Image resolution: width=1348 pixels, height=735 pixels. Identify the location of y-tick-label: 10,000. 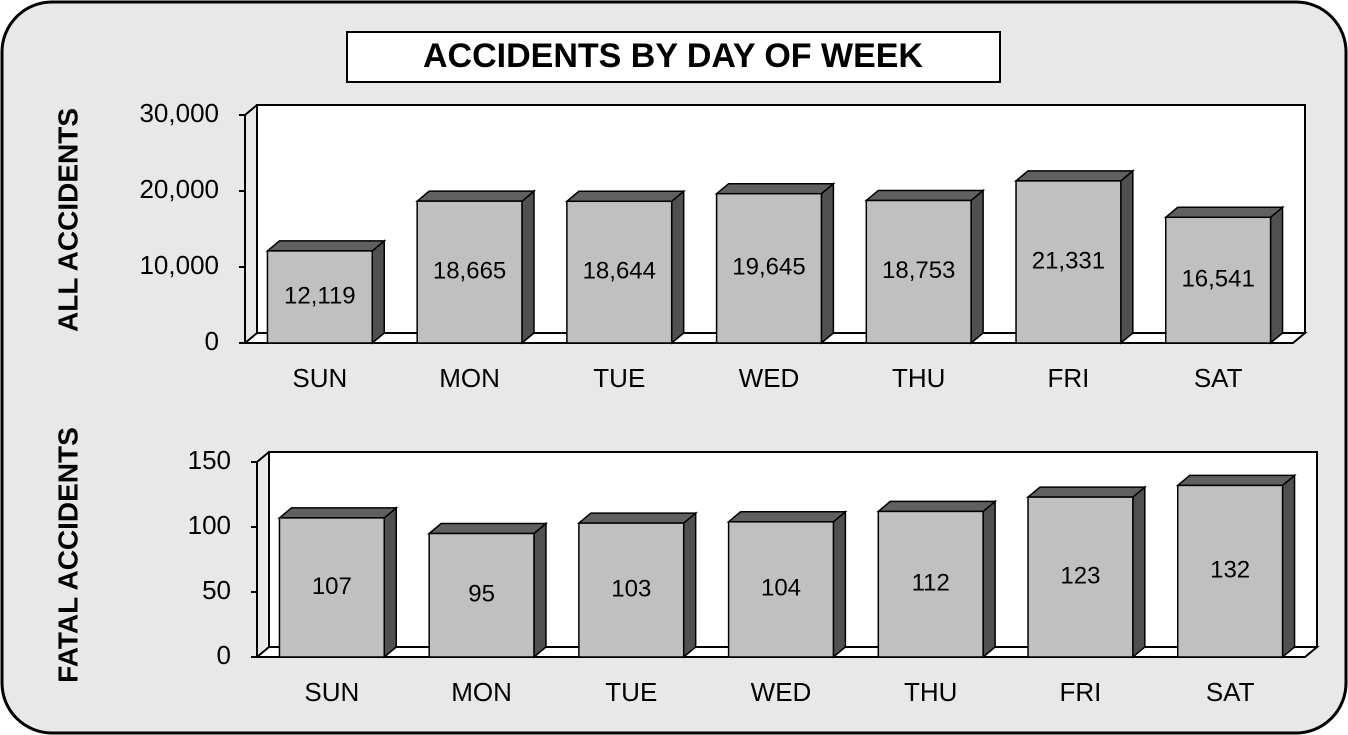
(179, 265).